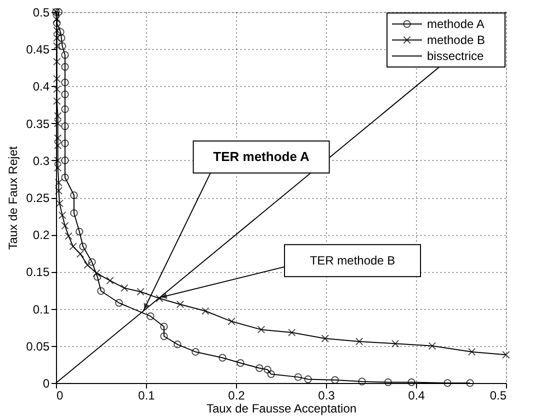 This screenshot has width=545, height=420. What do you see at coordinates (41, 161) in the screenshot?
I see `y-tick-label: 0.3` at bounding box center [41, 161].